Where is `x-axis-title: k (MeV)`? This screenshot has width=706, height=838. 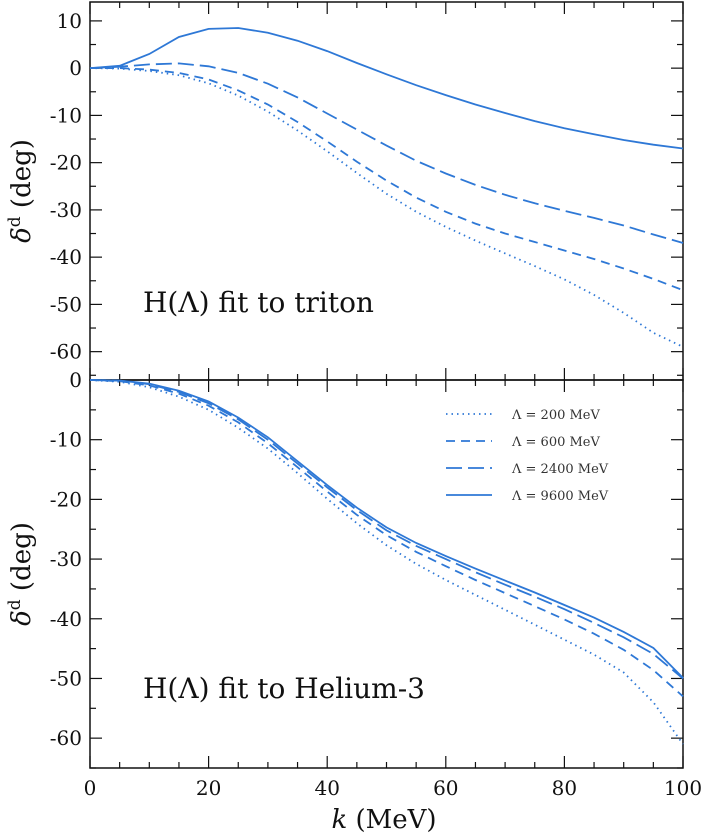
x-axis-title: k (MeV) is located at coordinates (383, 820).